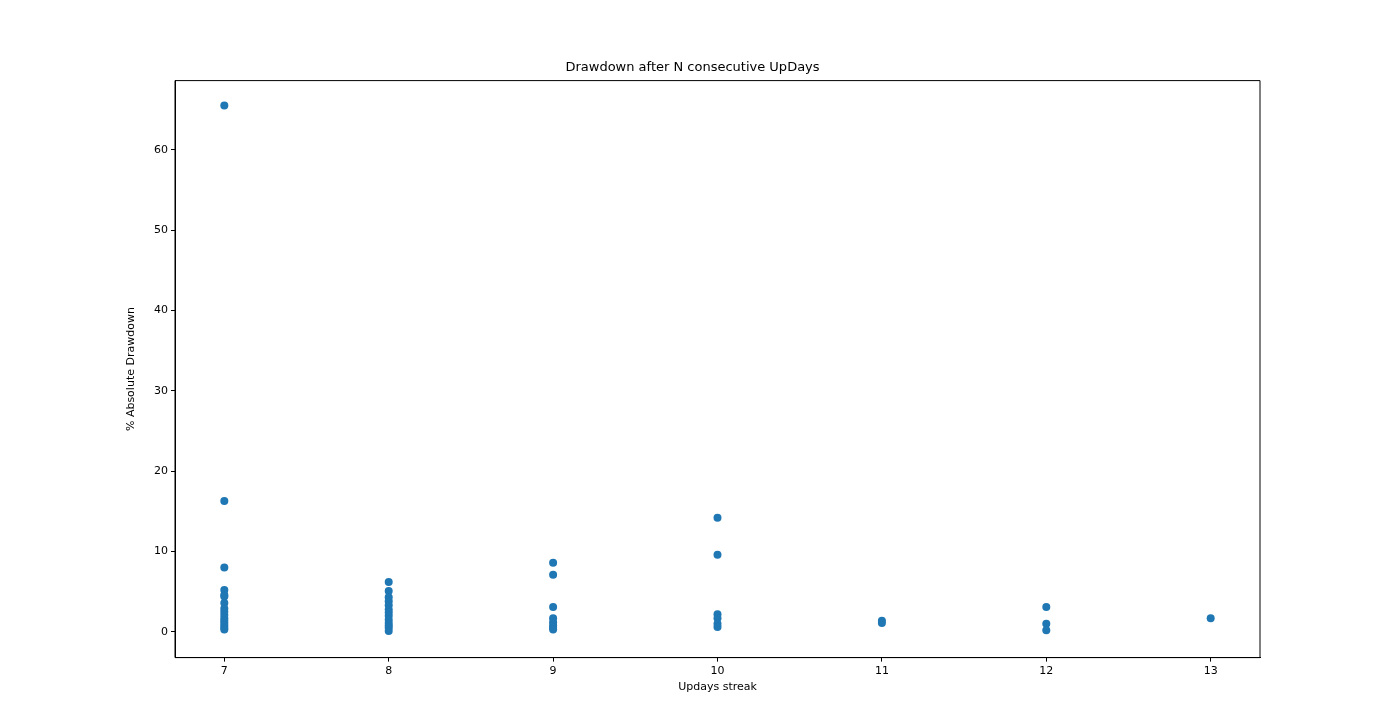  I want to click on y-tick-label: 50, so click(161, 229).